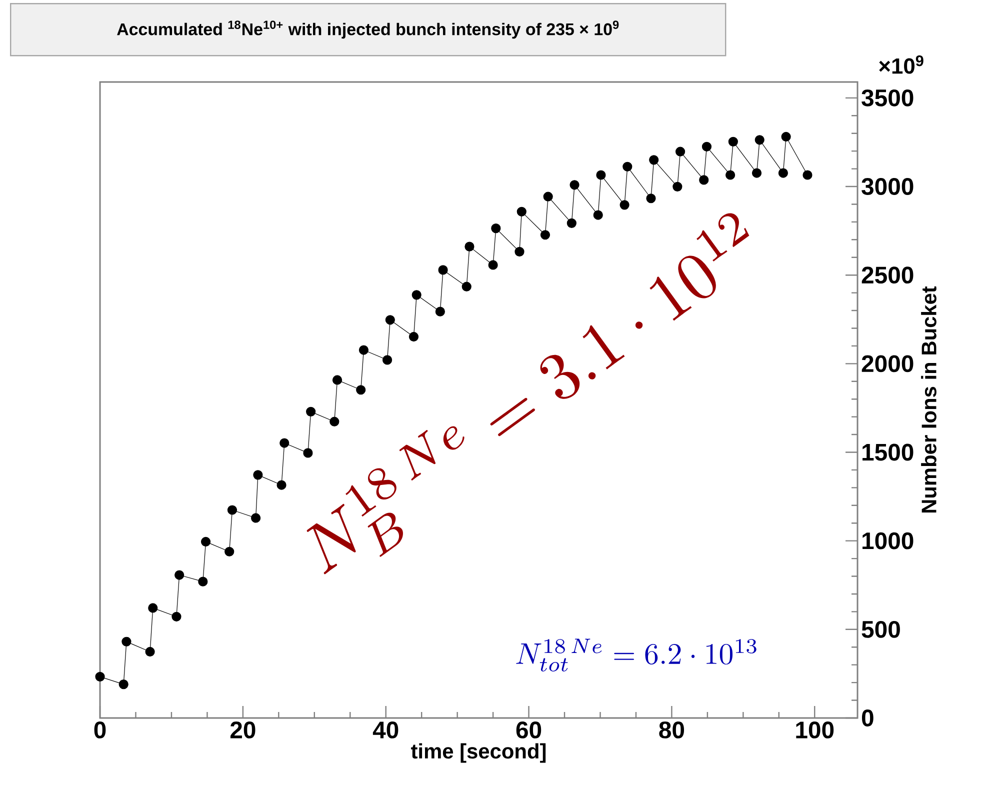 The image size is (993, 790). What do you see at coordinates (636, 655) in the screenshot?
I see `annotation: $N_{tot}^{18\,Ne}=6.2\cdot 10^{13}$` at bounding box center [636, 655].